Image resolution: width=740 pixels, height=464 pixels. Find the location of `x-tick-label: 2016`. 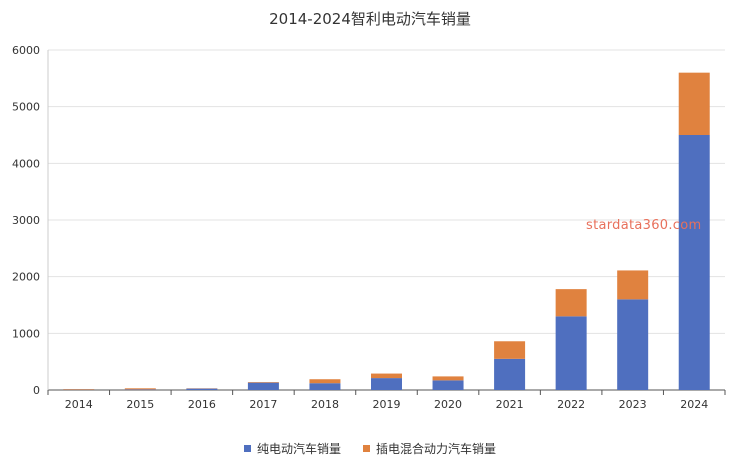

x-tick-label: 2016 is located at coordinates (202, 404).